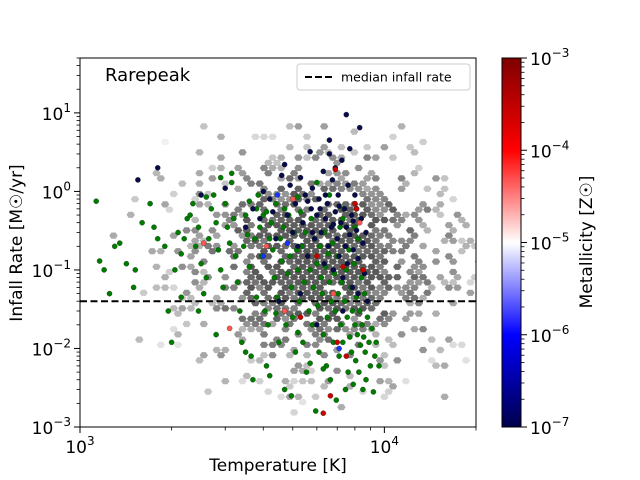  What do you see at coordinates (384, 446) in the screenshot?
I see `x-tick-label: 104` at bounding box center [384, 446].